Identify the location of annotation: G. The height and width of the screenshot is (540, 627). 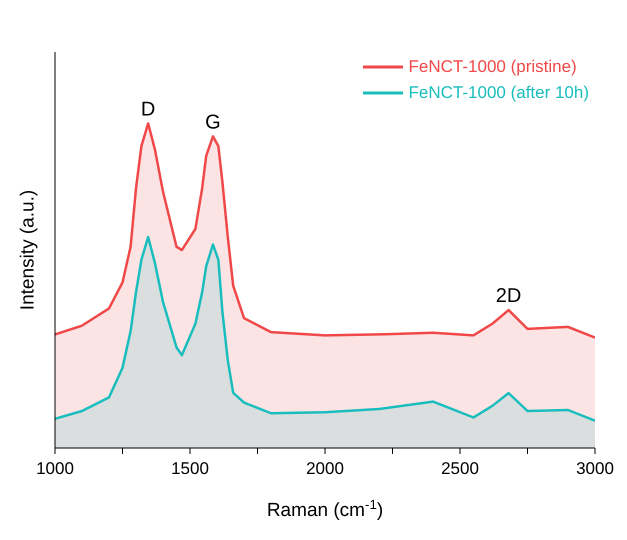
(213, 122).